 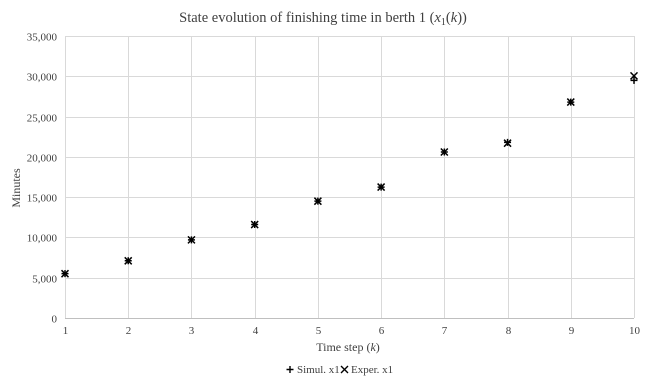 What do you see at coordinates (44, 280) in the screenshot?
I see `y-tick-label: 5,000` at bounding box center [44, 280].